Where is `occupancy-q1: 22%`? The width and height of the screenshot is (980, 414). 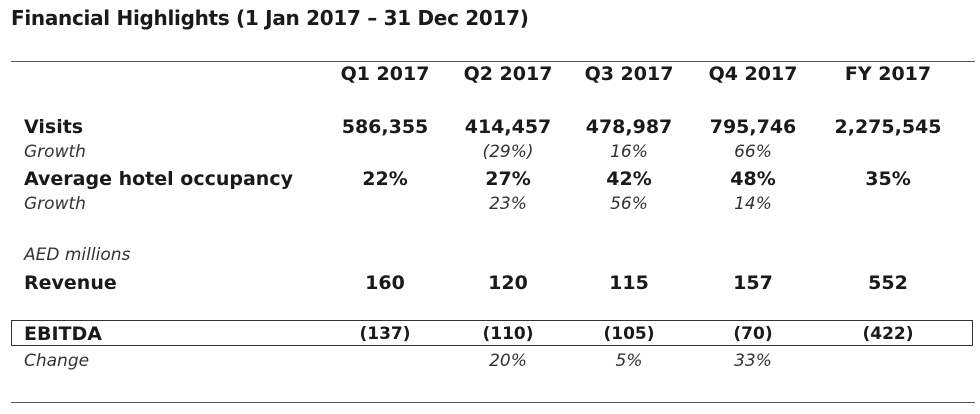
occupancy-q1: 22% is located at coordinates (385, 179).